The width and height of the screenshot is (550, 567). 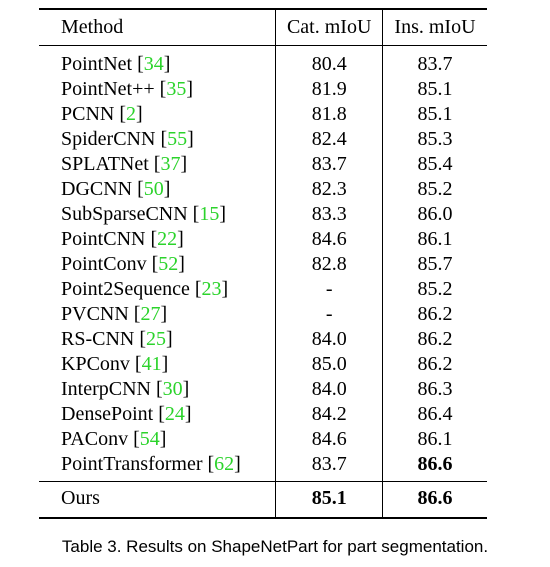 I want to click on method-name: Point2Sequence, so click(x=125, y=288).